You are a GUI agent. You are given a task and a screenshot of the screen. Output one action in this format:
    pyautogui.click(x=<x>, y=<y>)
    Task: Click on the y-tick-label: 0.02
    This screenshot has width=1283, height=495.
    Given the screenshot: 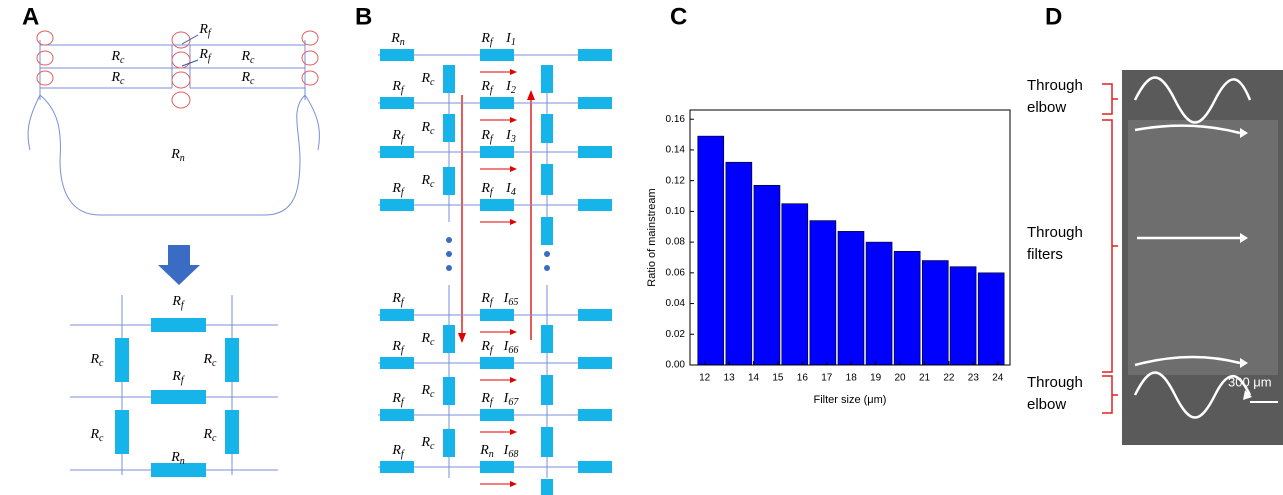 What is the action you would take?
    pyautogui.click(x=676, y=334)
    